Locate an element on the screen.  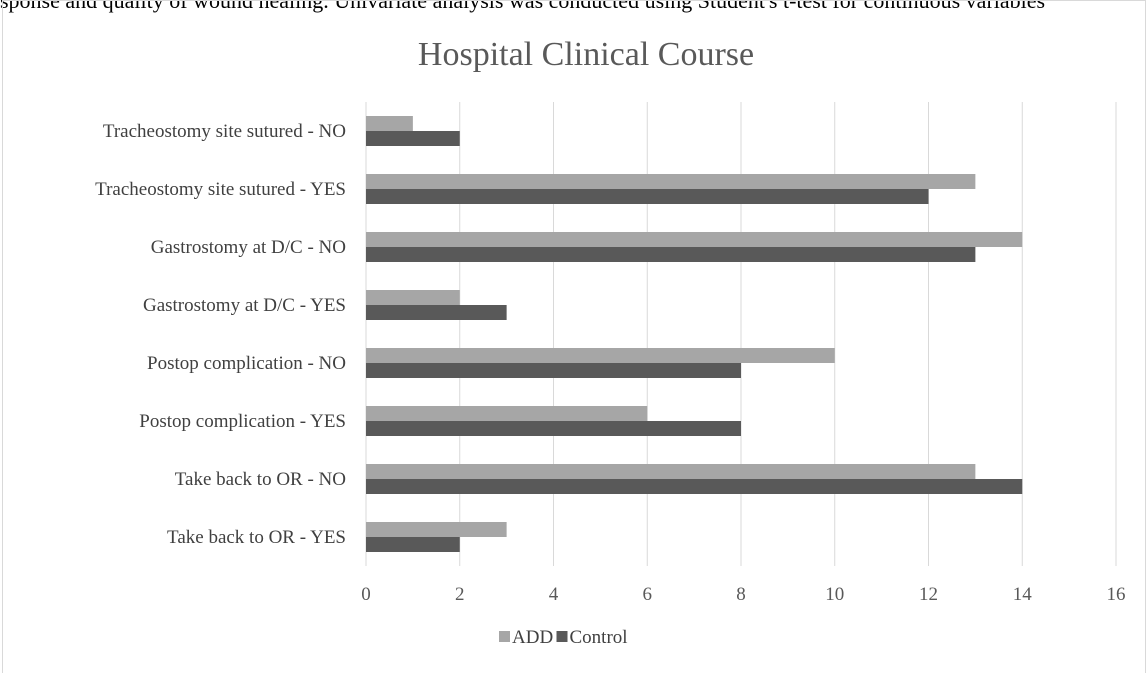
x-tick-label: 6 is located at coordinates (648, 594).